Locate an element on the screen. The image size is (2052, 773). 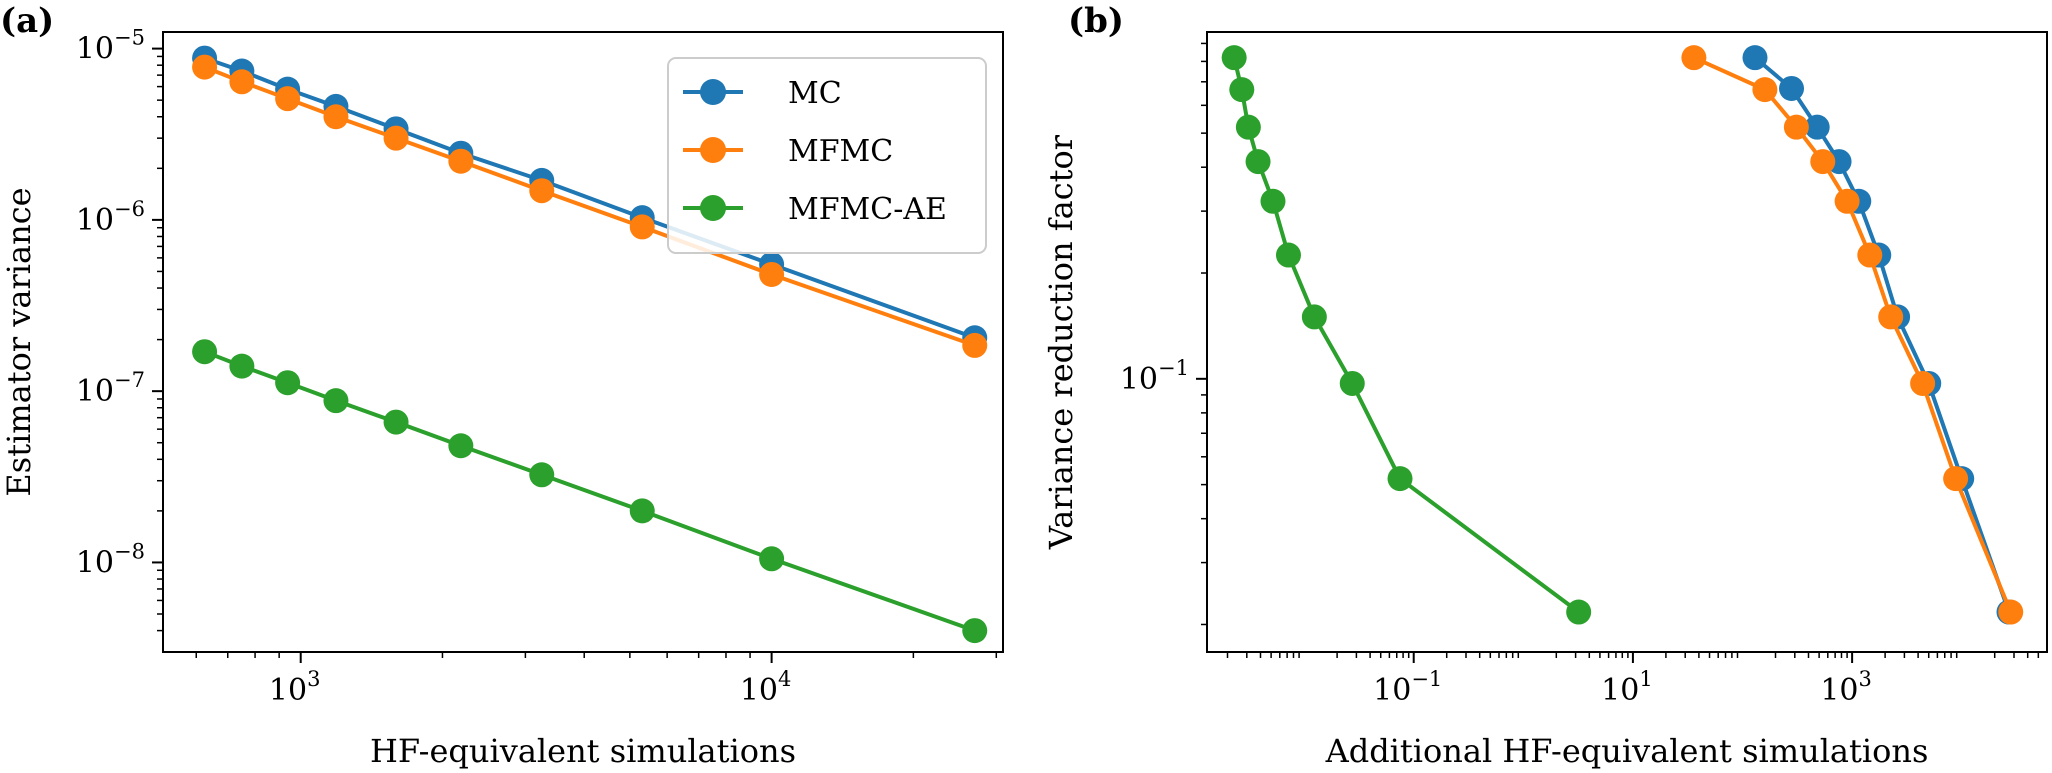
panel-a-y-tick-label: 10⁻⁶ is located at coordinates (110, 217).